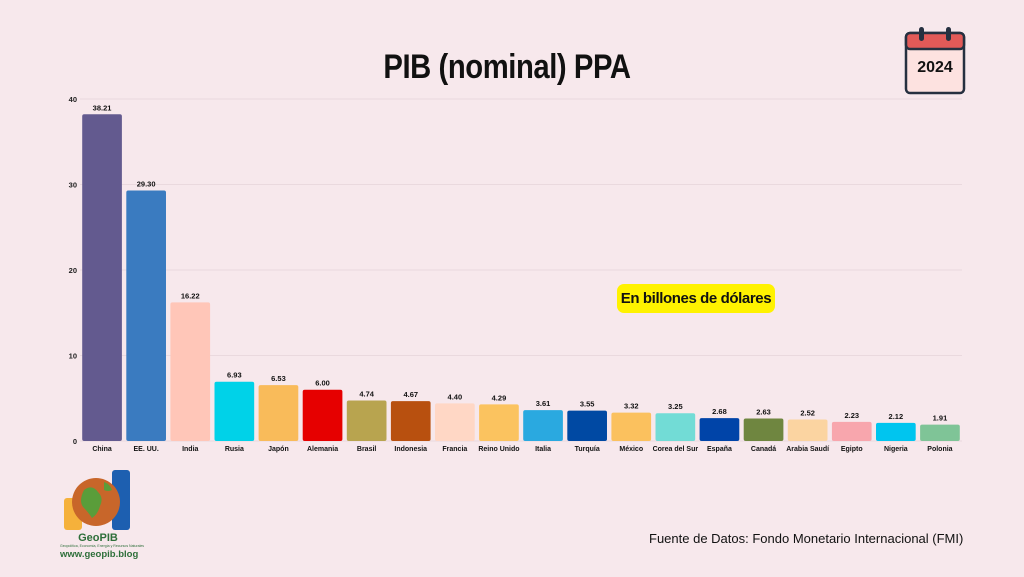 This screenshot has width=1024, height=577. What do you see at coordinates (587, 404) in the screenshot?
I see `value-label: 3.55` at bounding box center [587, 404].